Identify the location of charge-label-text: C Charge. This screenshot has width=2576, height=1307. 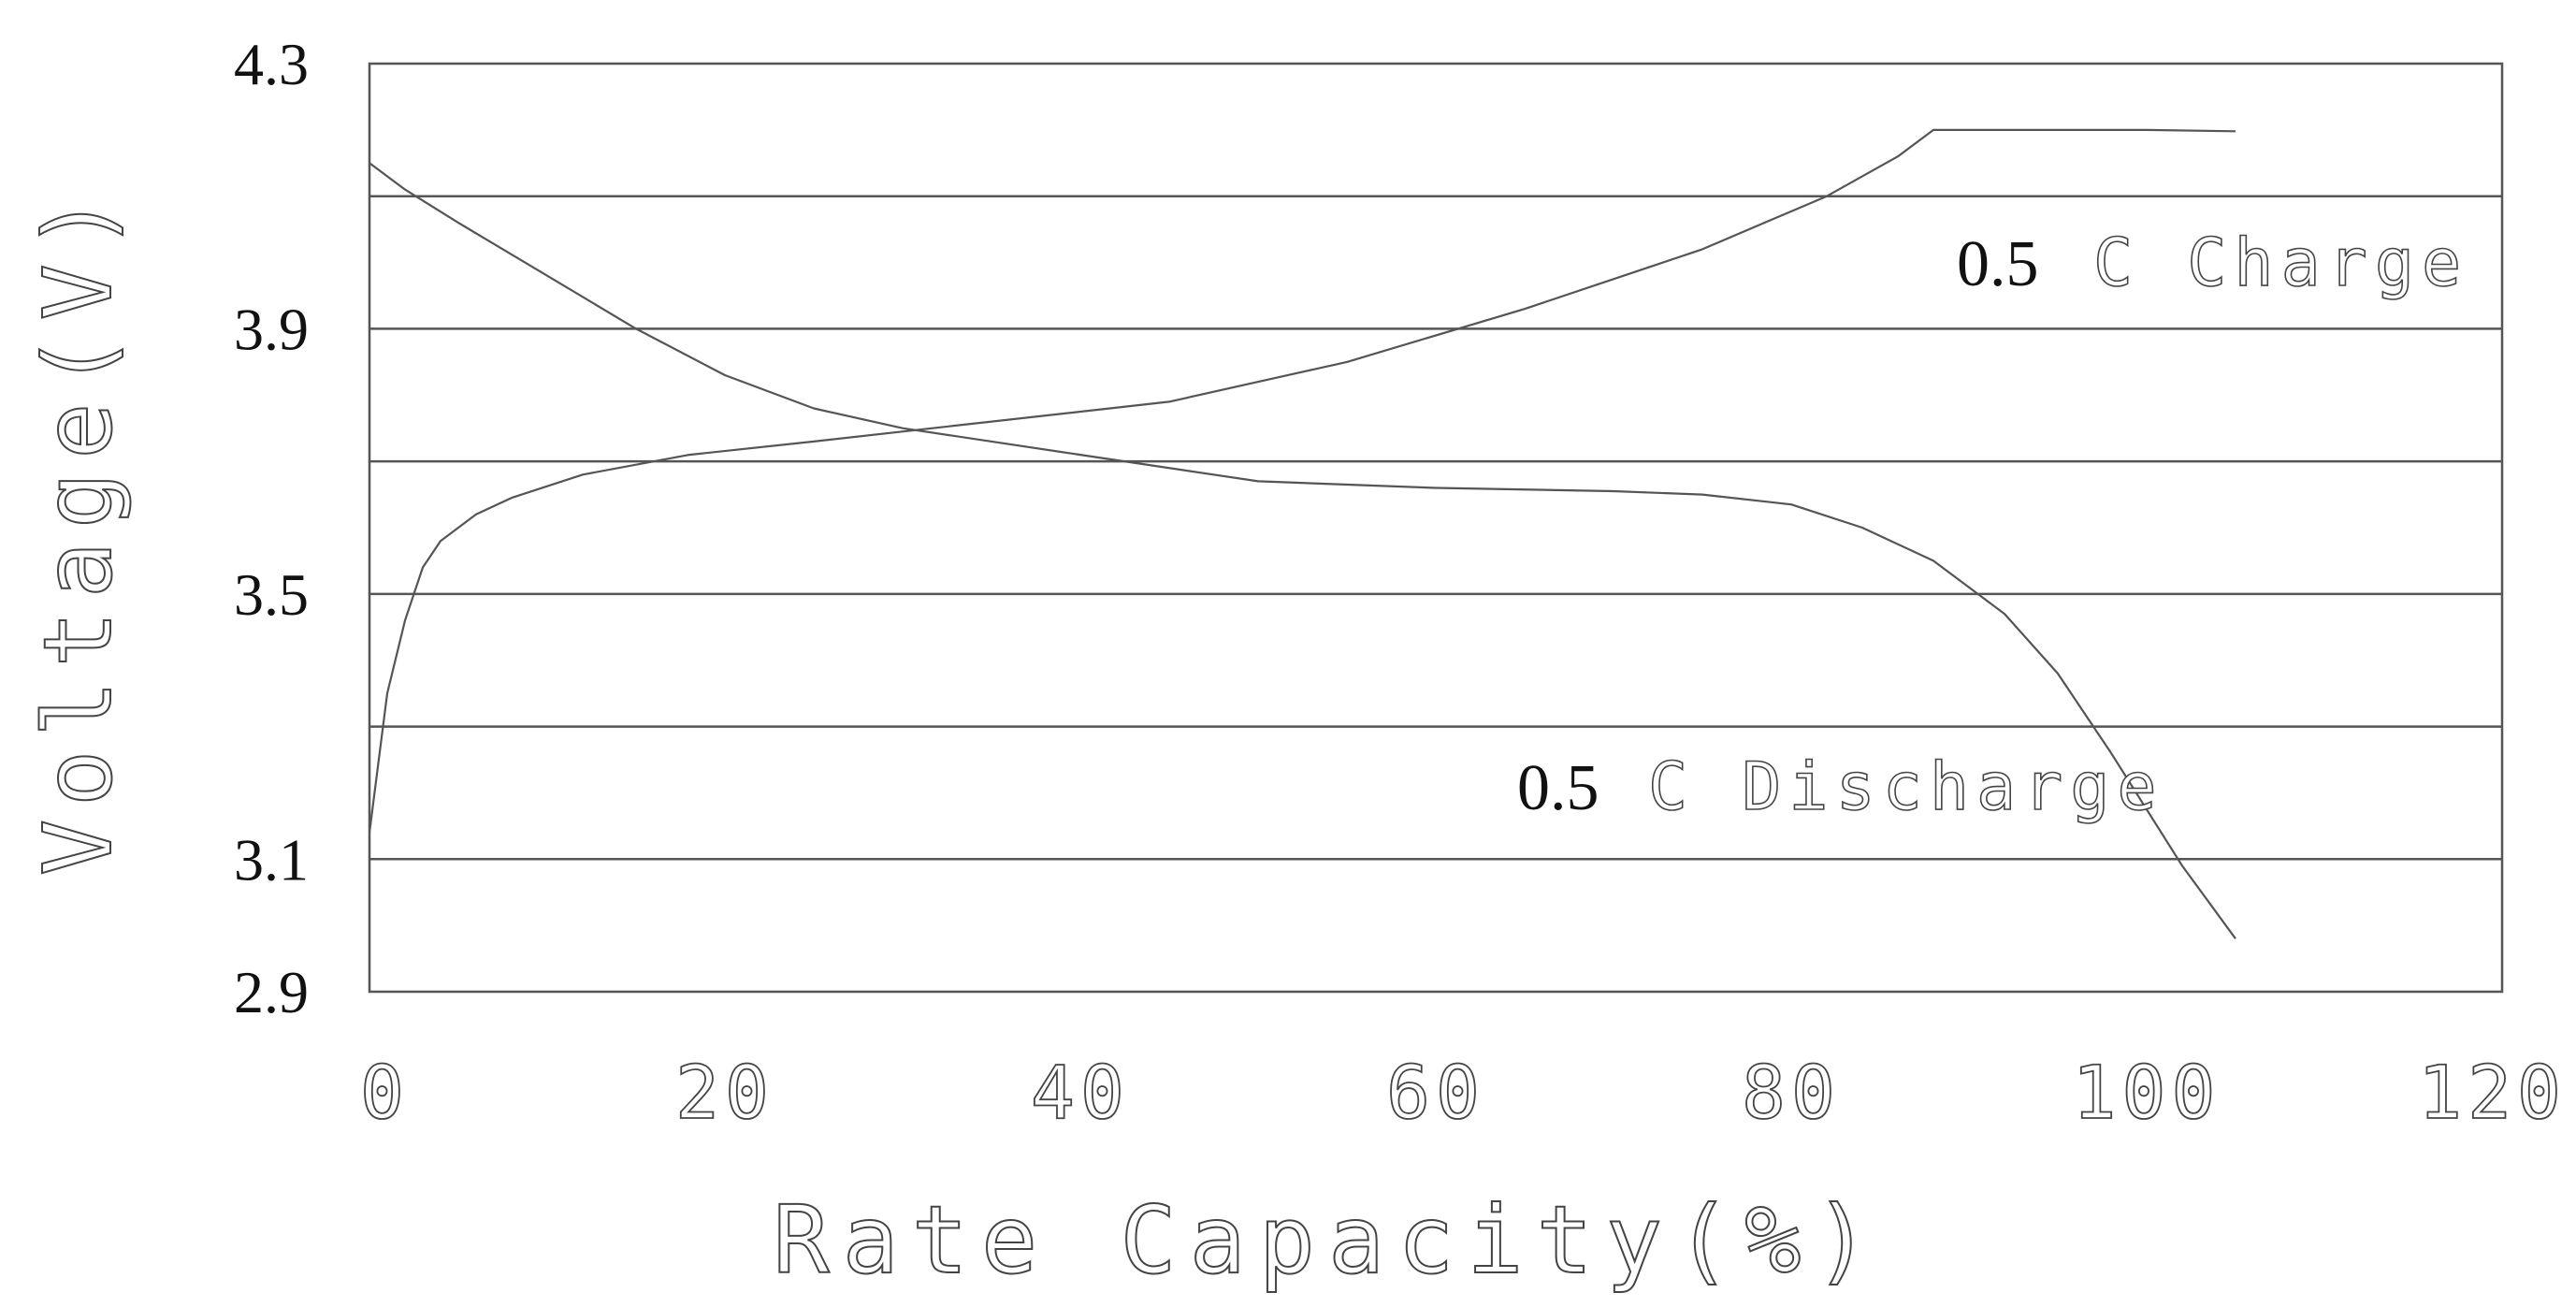
(2280, 263).